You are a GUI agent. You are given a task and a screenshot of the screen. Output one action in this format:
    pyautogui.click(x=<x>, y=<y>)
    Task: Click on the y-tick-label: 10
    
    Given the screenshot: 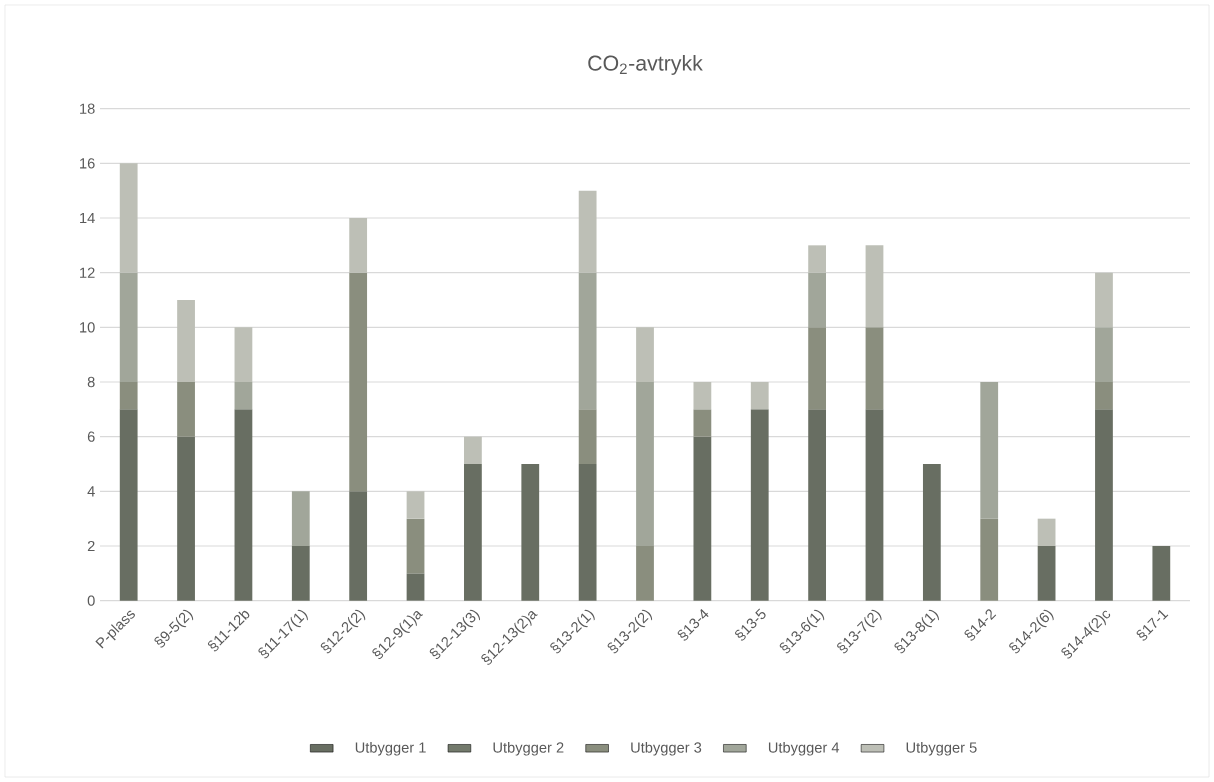 What is the action you would take?
    pyautogui.click(x=87, y=327)
    